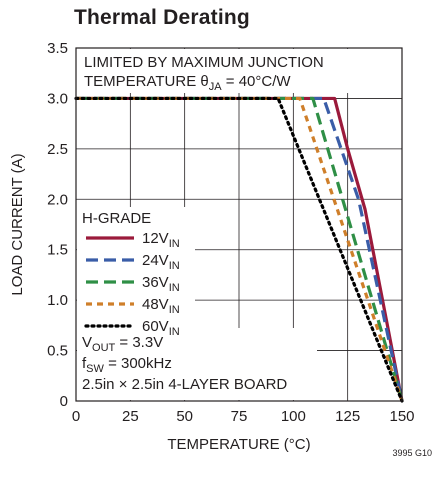 The width and height of the screenshot is (442, 485). Describe the element at coordinates (57, 48) in the screenshot. I see `y-tick-label: 3.5` at that location.